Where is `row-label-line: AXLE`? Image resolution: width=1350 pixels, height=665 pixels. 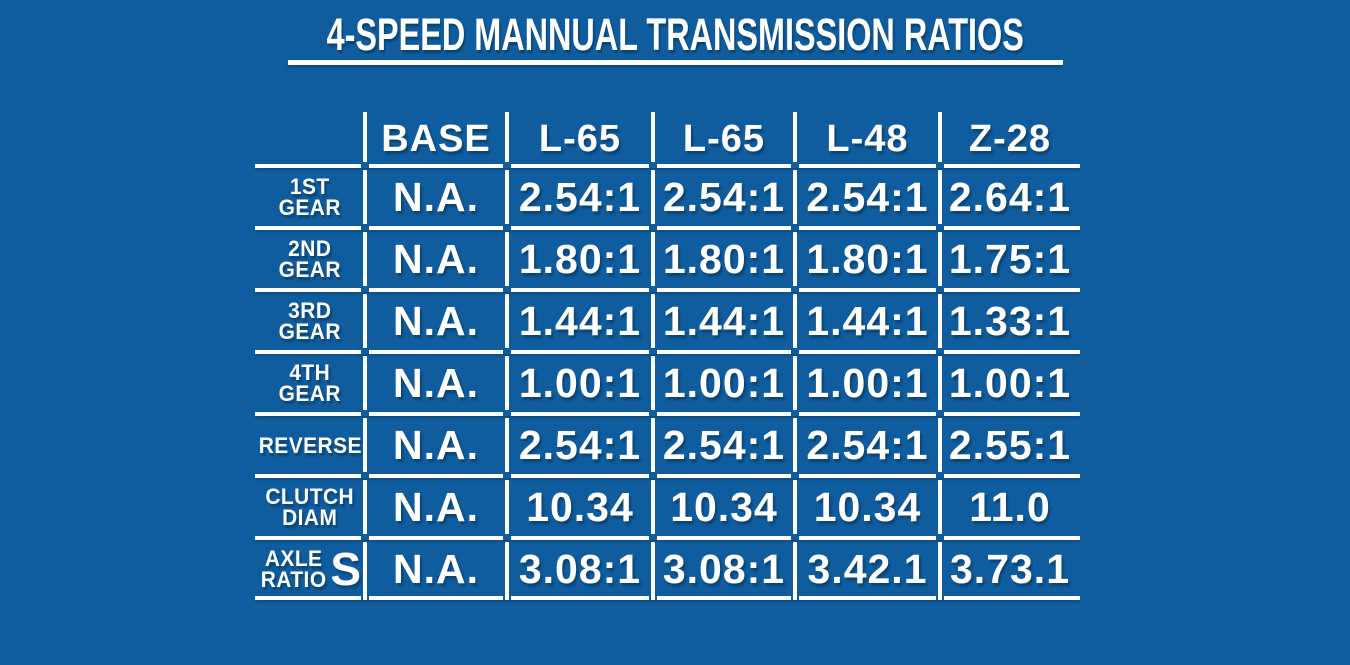 row-label-line: AXLE is located at coordinates (293, 558).